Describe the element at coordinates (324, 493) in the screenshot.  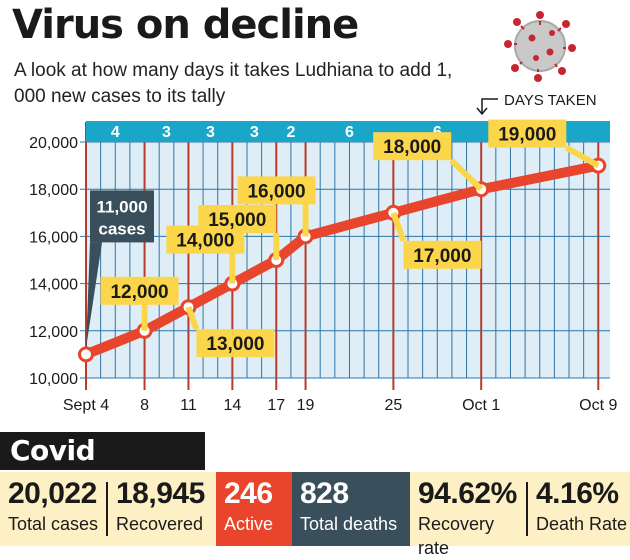
I see `stat-value: 828` at that location.